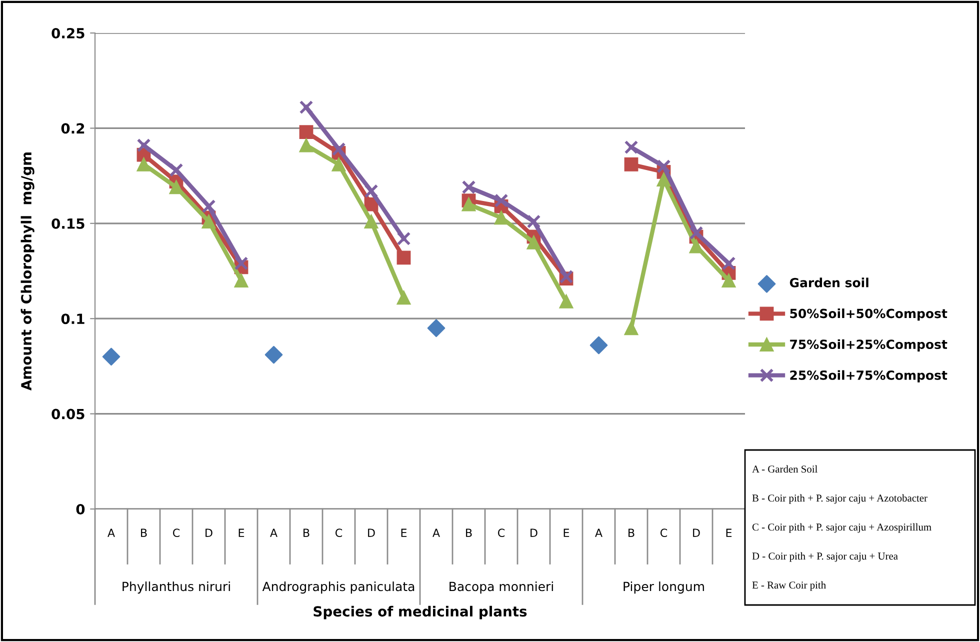 This screenshot has width=980, height=642. Describe the element at coordinates (338, 587) in the screenshot. I see `text: Andrographis paniculata` at that location.